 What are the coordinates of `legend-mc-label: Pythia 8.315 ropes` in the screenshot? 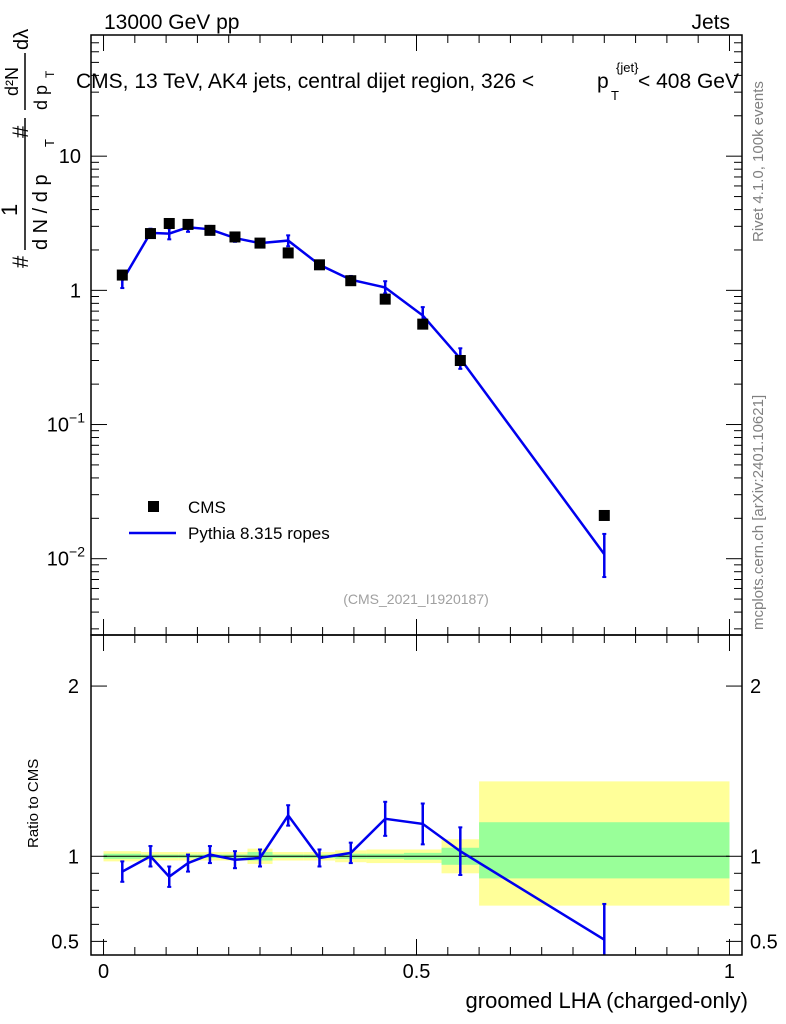 It's located at (259, 533).